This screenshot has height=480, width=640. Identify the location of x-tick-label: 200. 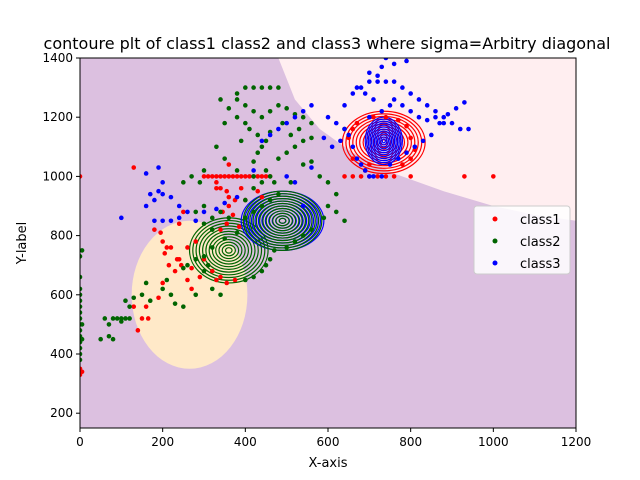
(162, 442).